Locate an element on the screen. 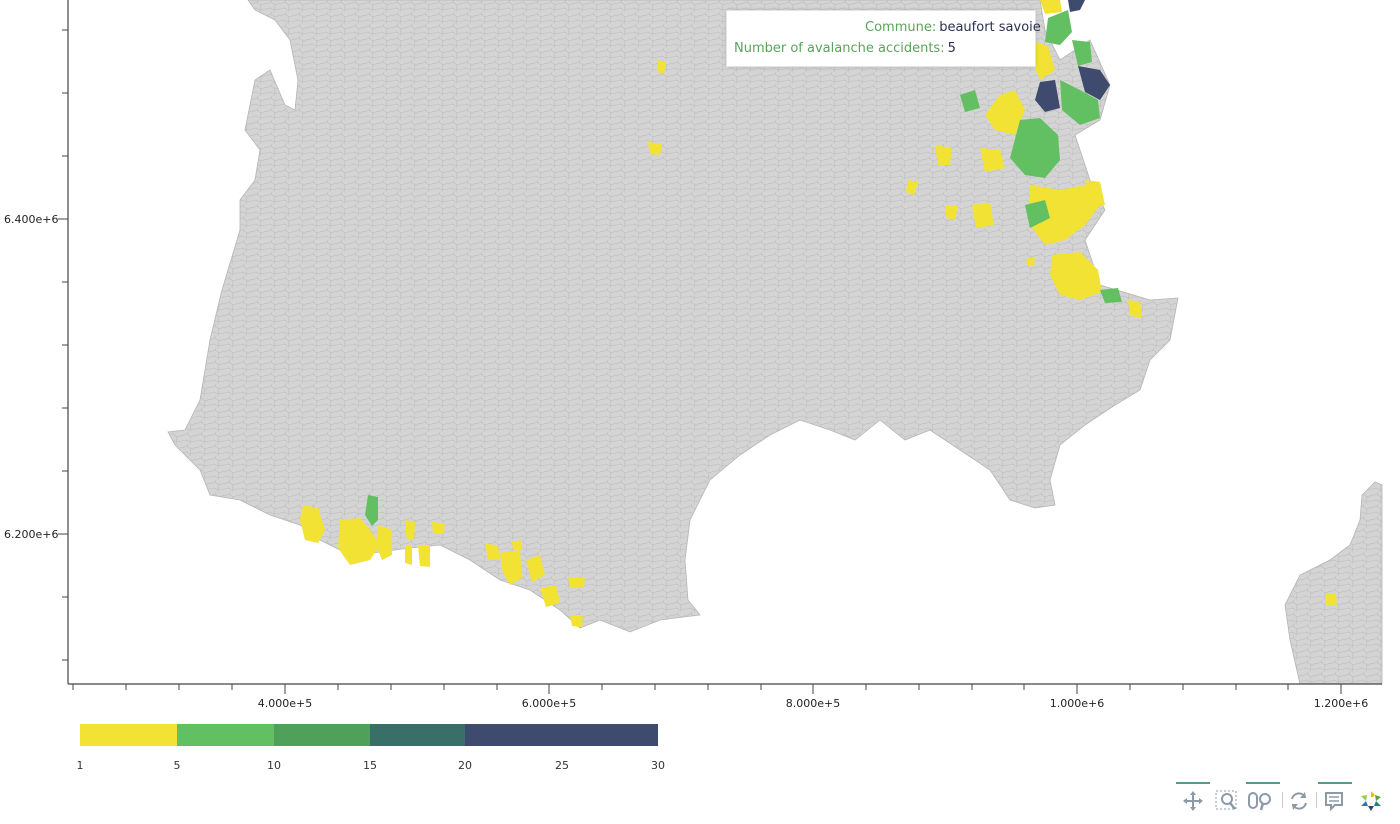 This screenshot has height=824, width=1400. colorbar-tick-label: 1 is located at coordinates (80, 765).